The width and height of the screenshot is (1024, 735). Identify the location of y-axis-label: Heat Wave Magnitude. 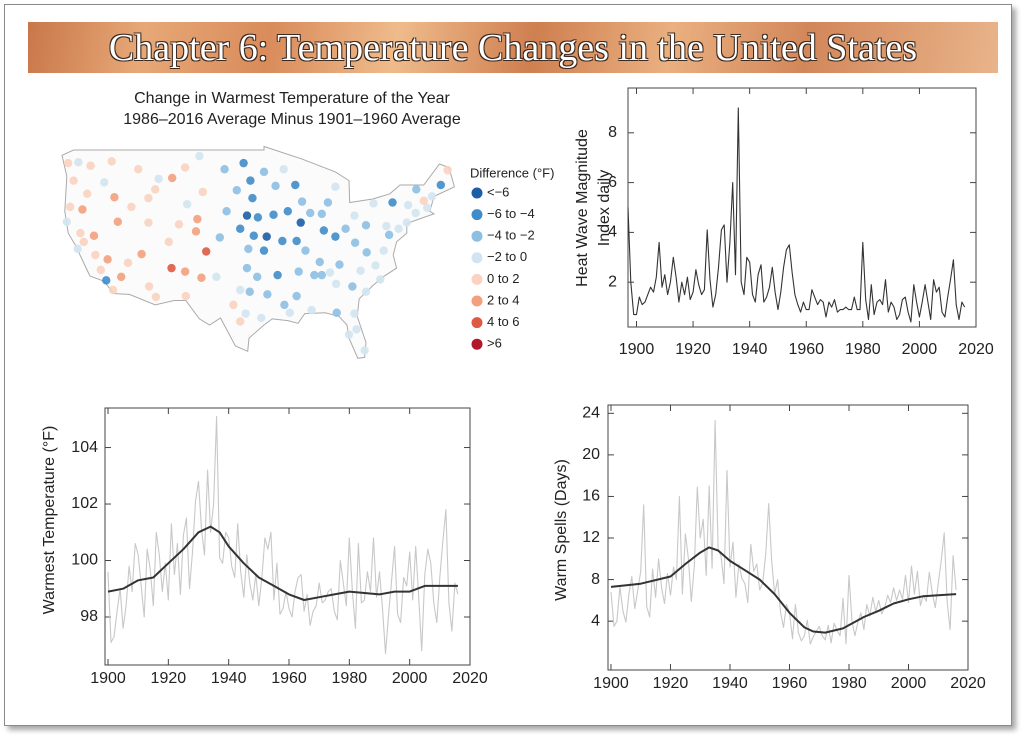
(582, 208).